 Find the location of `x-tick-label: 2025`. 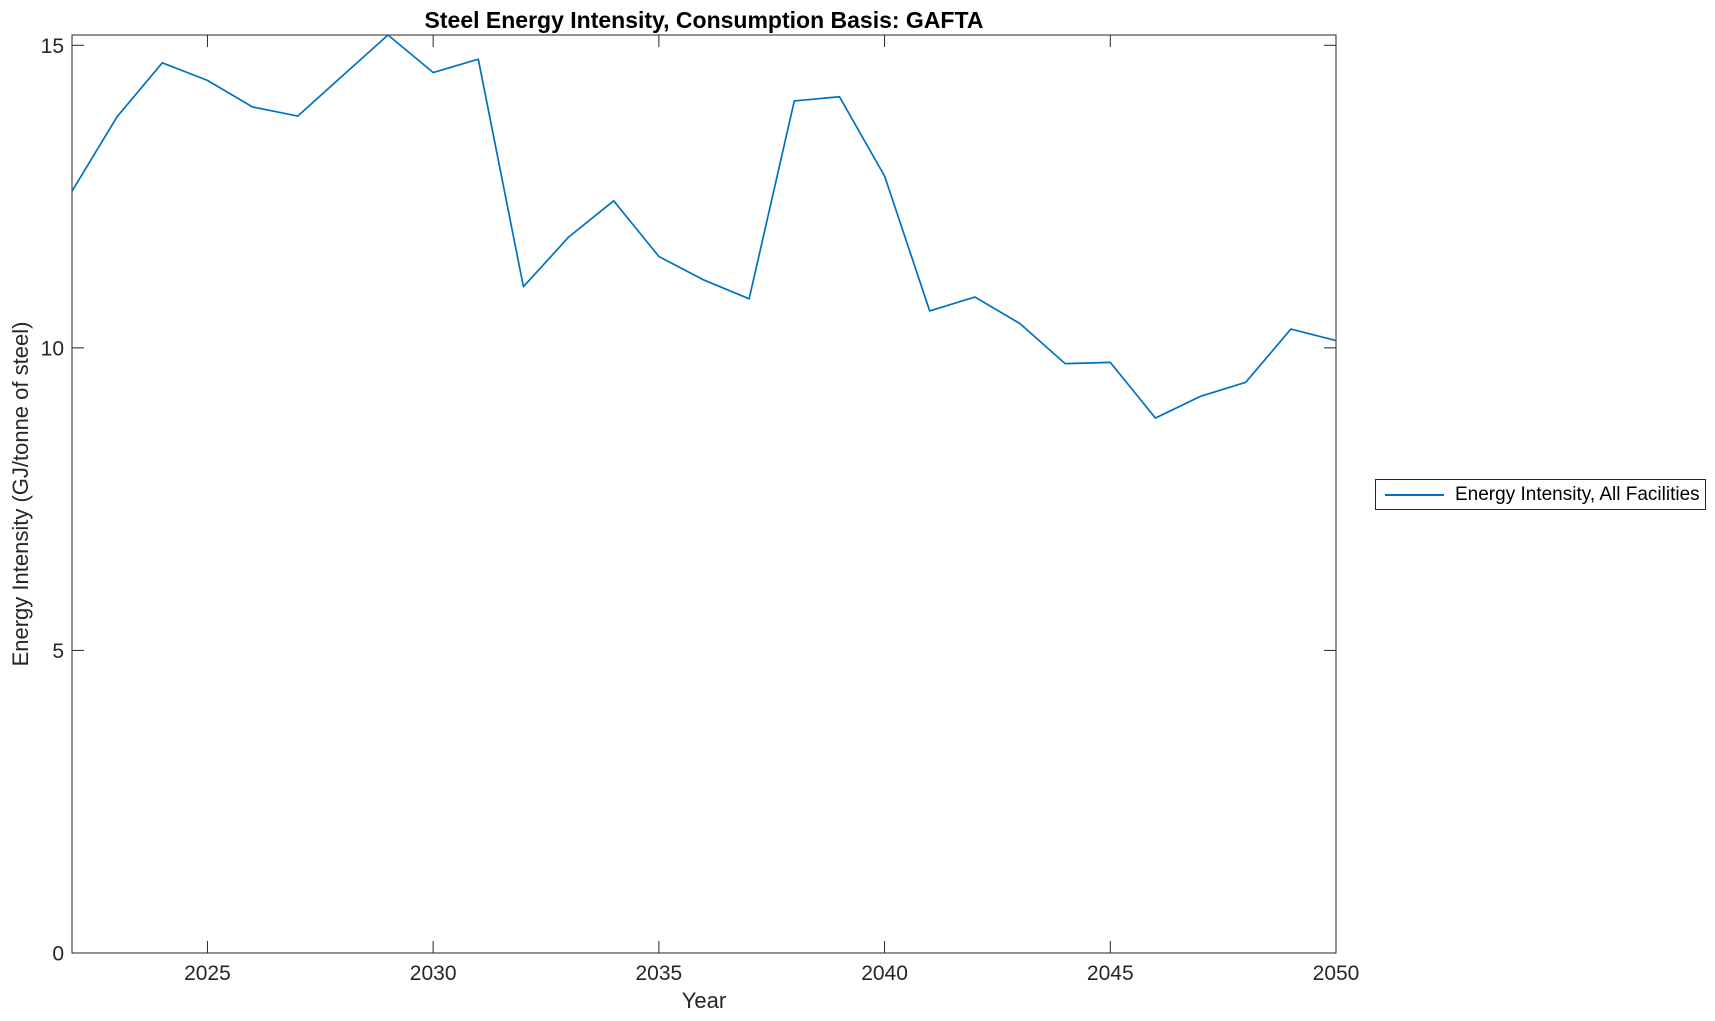

x-tick-label: 2025 is located at coordinates (207, 973).